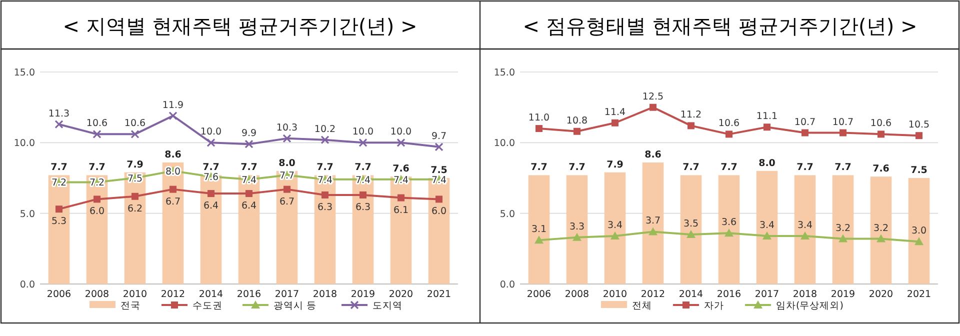 This screenshot has height=336, width=960. What do you see at coordinates (729, 222) in the screenshot?
I see `data-label: 3.6` at bounding box center [729, 222].